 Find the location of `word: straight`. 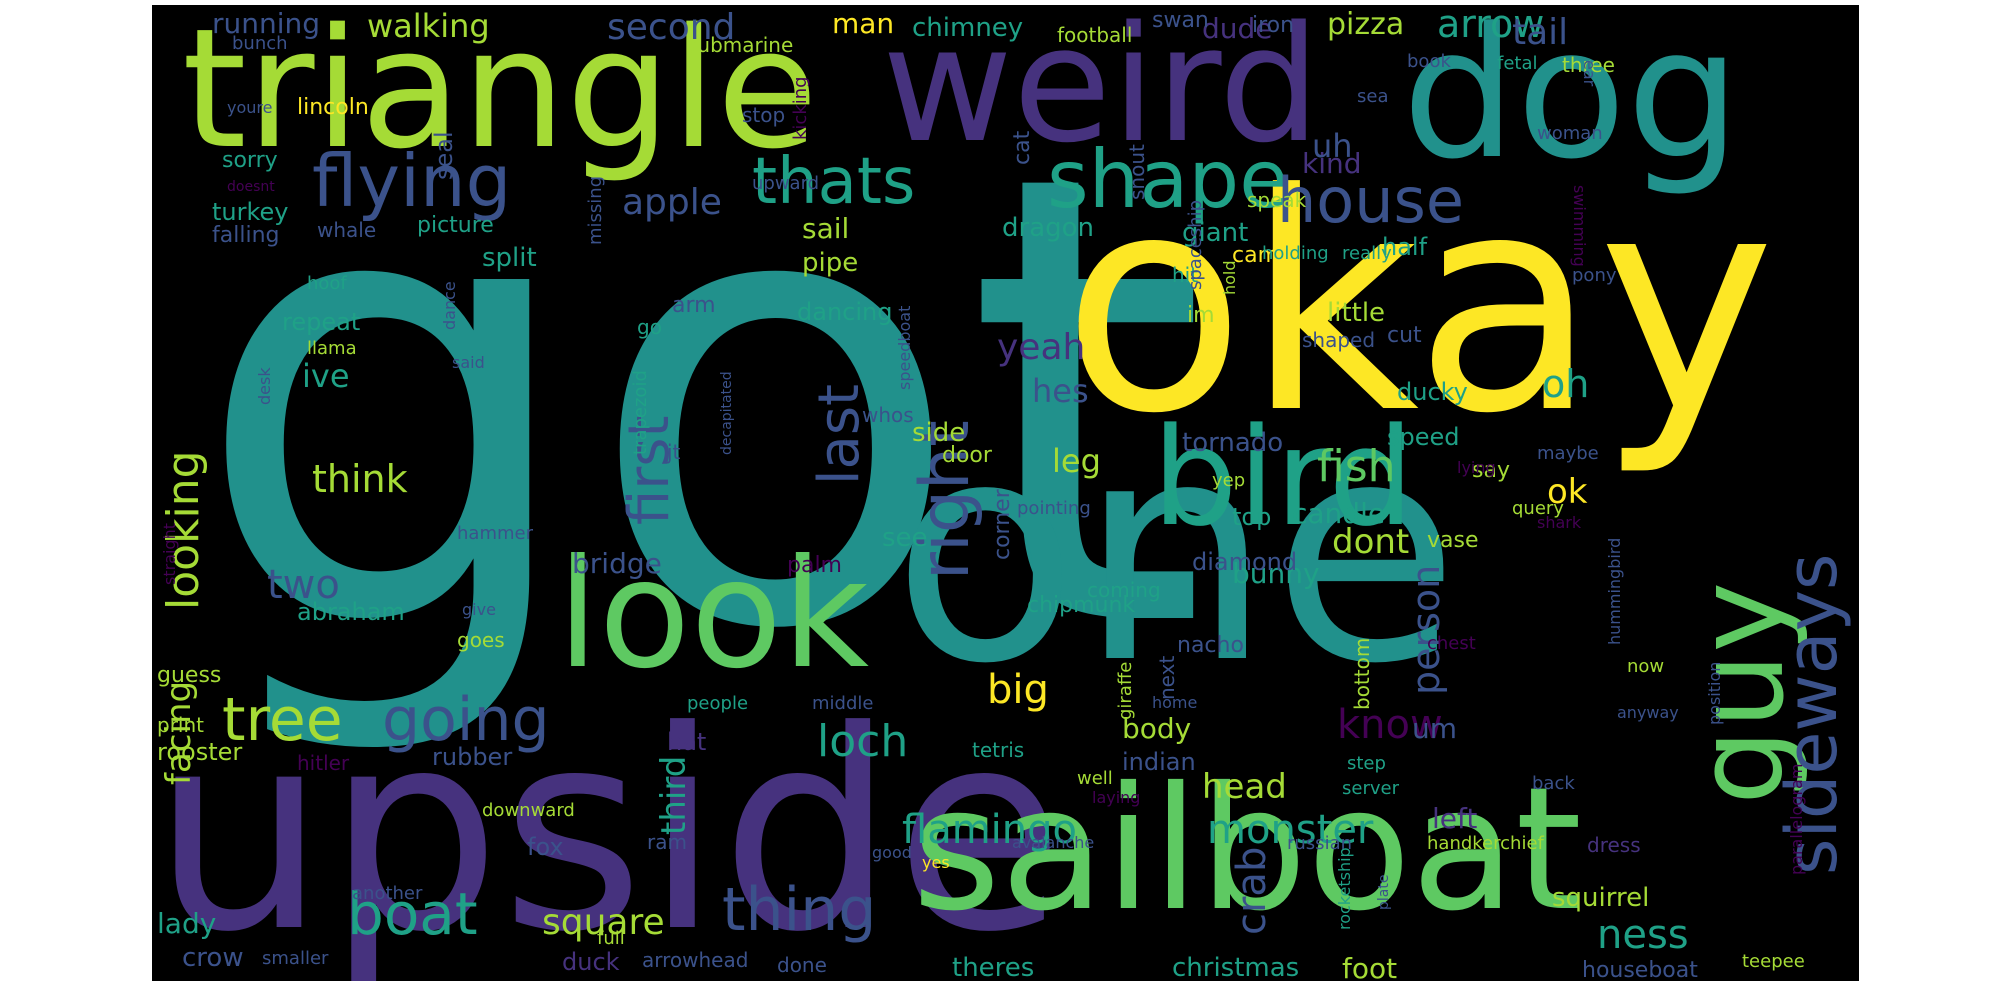

word: straight is located at coordinates (169, 553).